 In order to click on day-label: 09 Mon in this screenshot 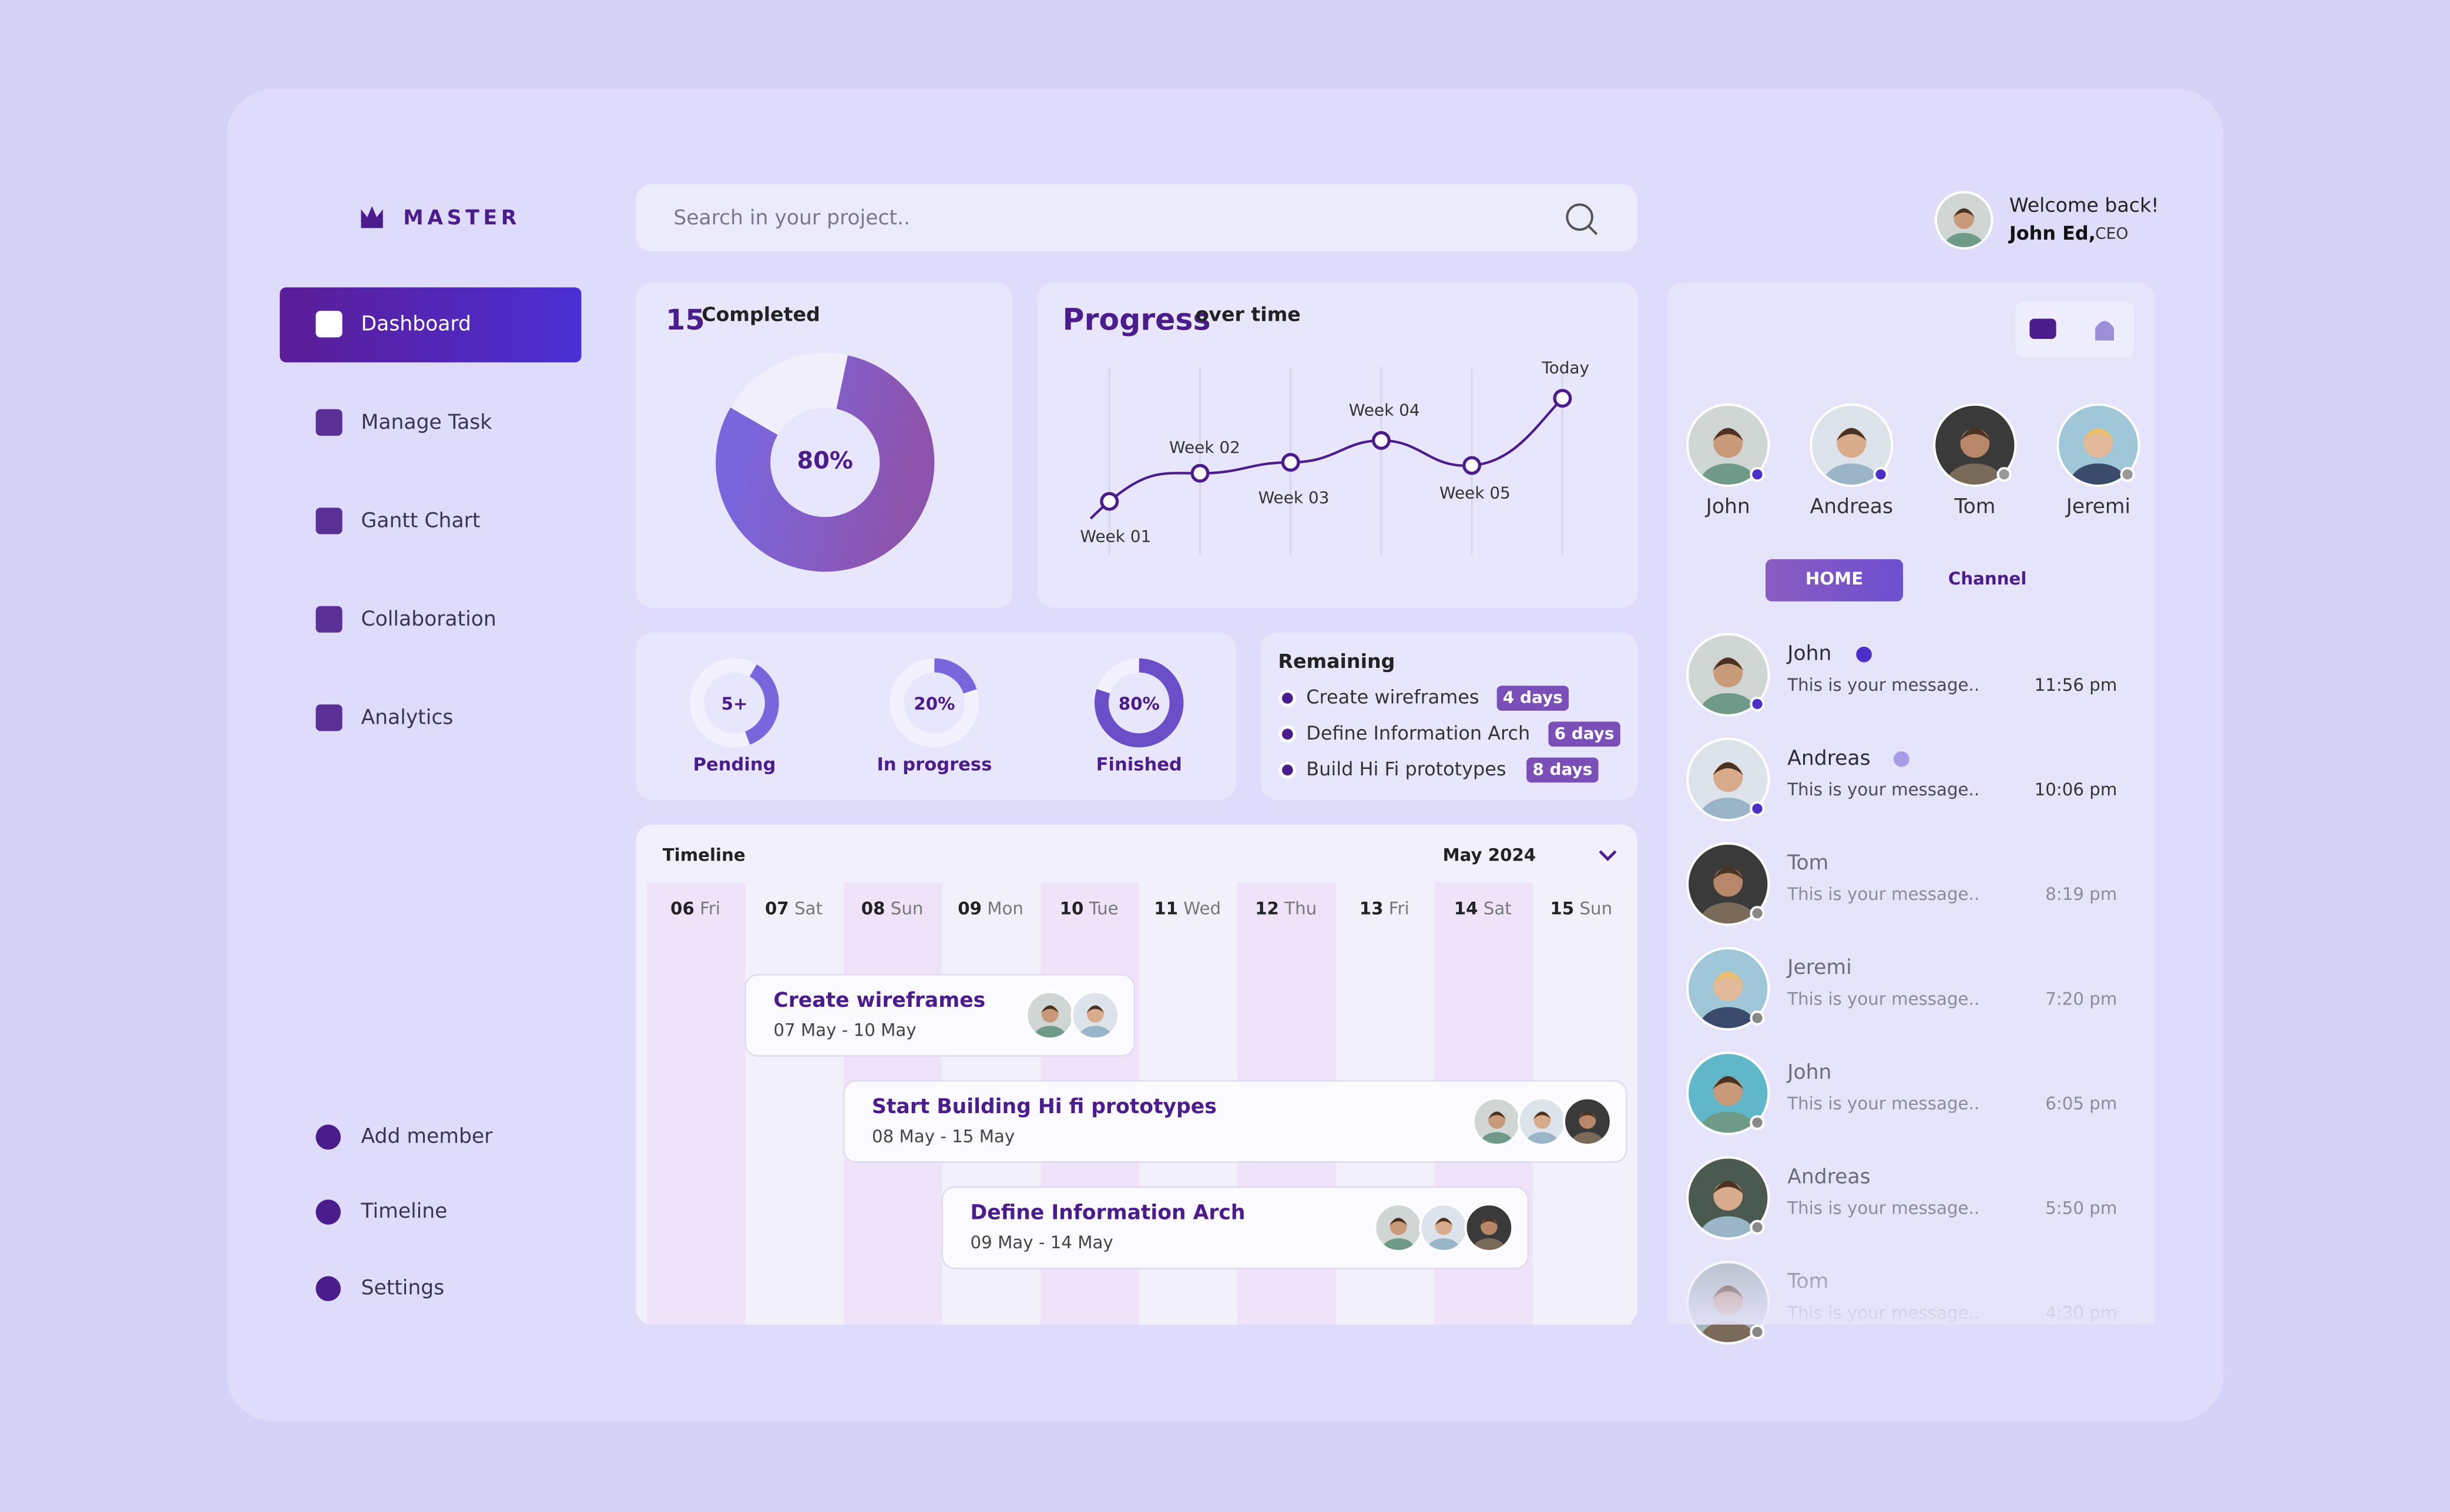, I will do `click(990, 908)`.